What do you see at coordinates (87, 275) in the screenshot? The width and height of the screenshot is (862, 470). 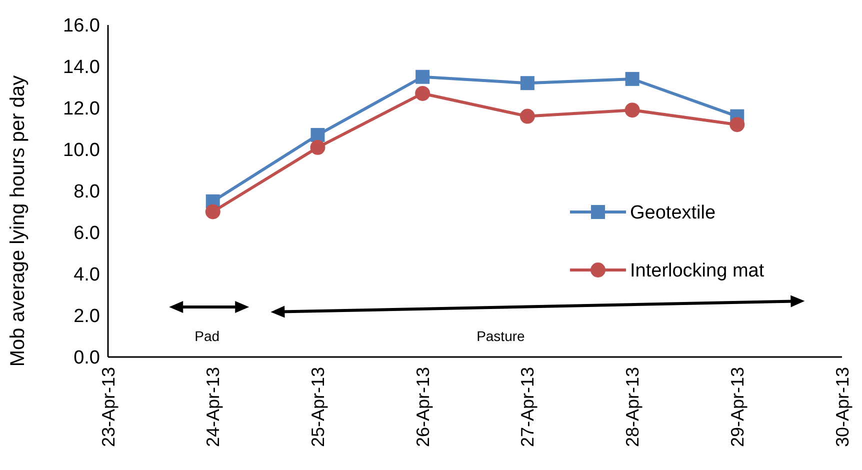 I see `y-tick-label: 4.0` at bounding box center [87, 275].